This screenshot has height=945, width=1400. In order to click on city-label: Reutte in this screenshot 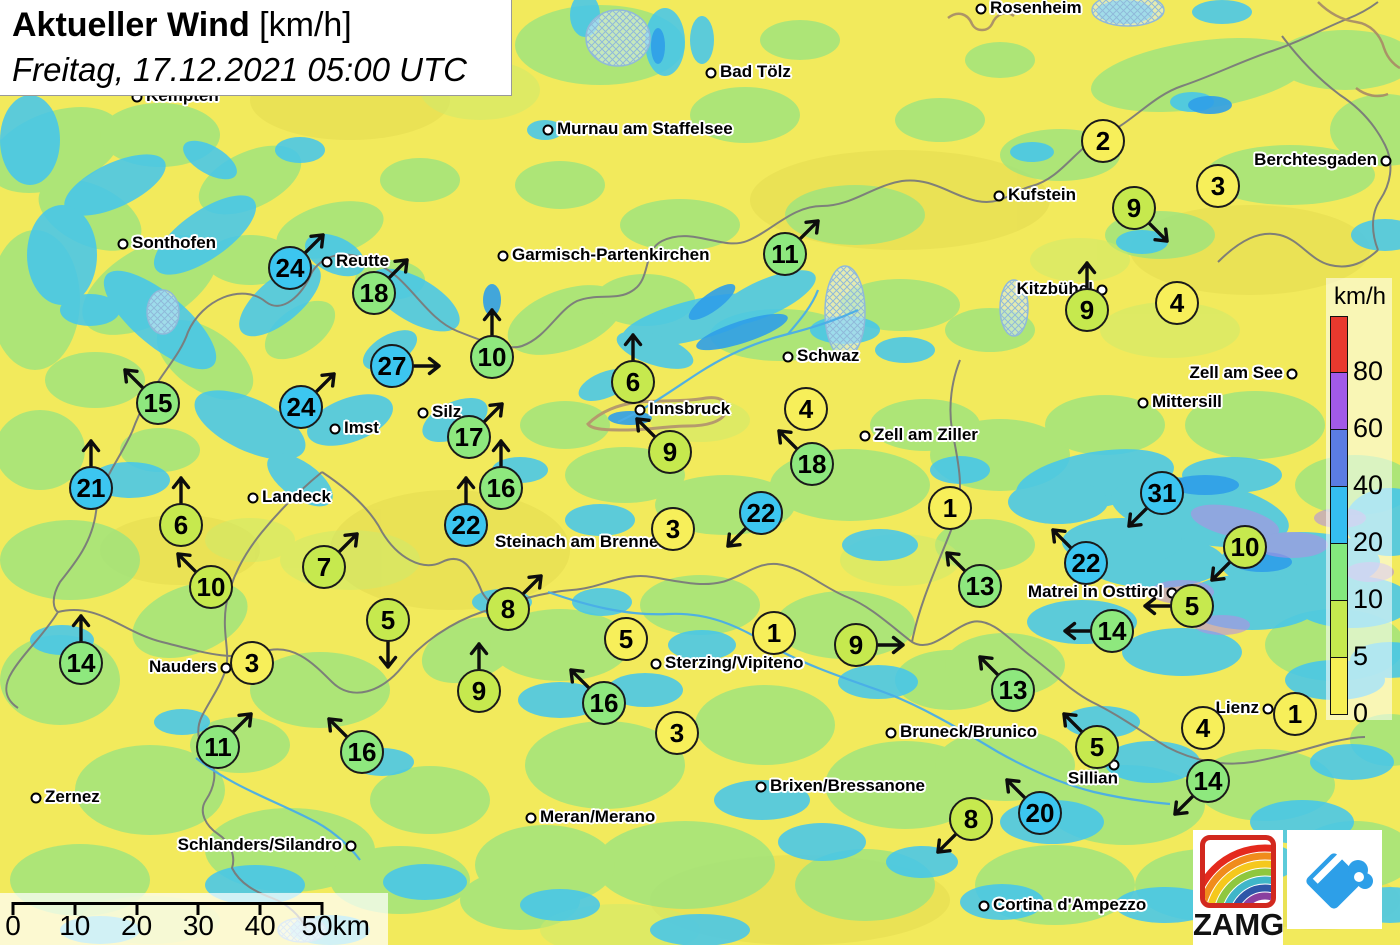, I will do `click(362, 261)`.